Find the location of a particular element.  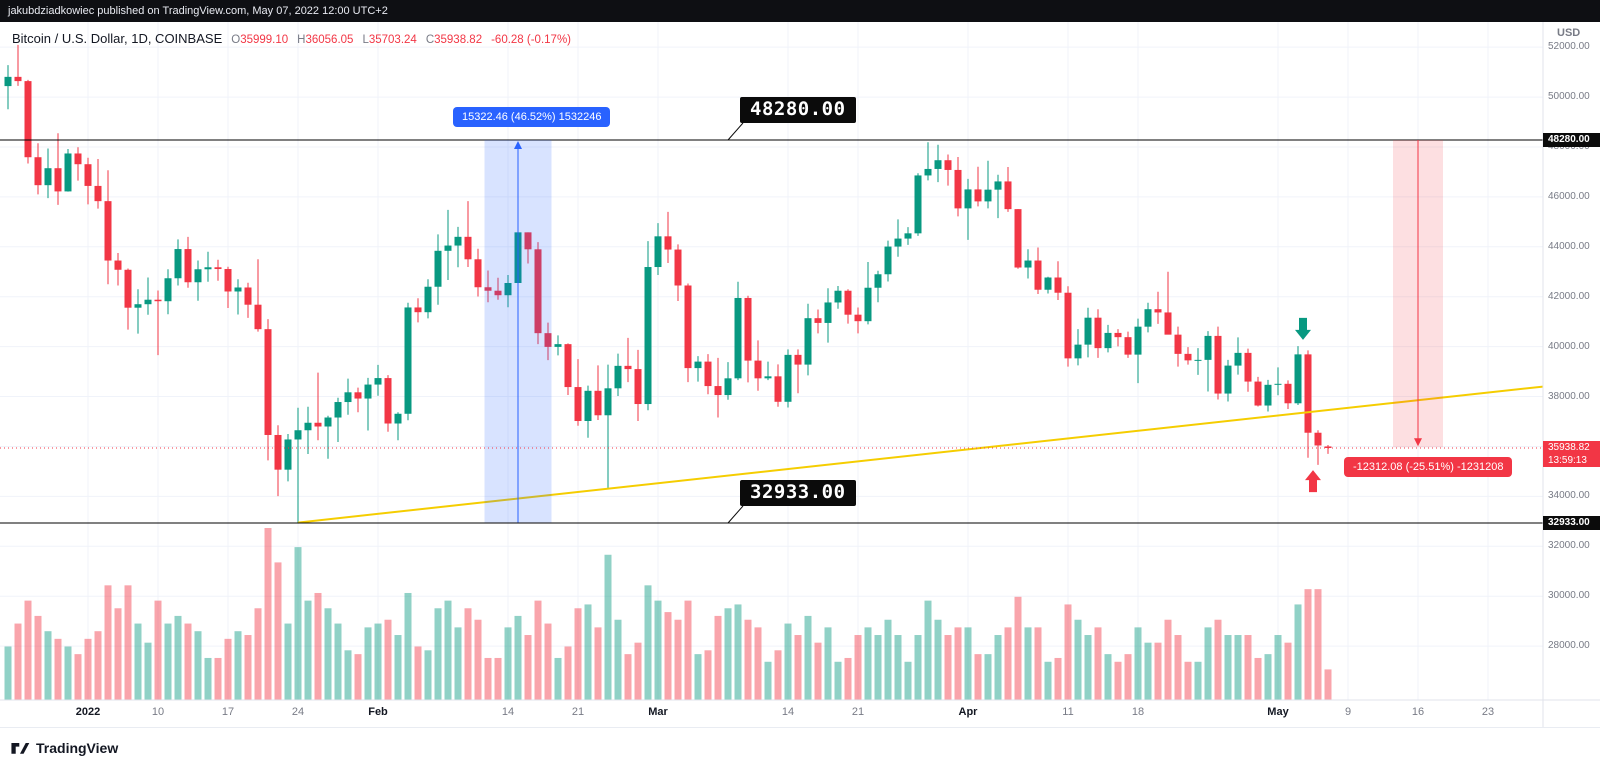

ohlc-close: C35938.82 is located at coordinates (454, 40).